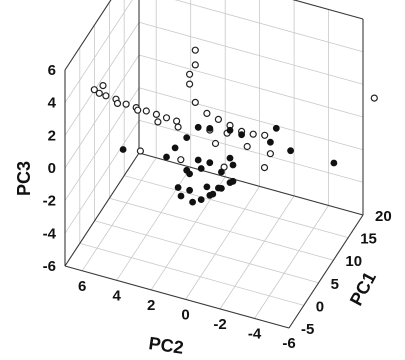  I want to click on z-tick-label: 6, so click(52, 70).